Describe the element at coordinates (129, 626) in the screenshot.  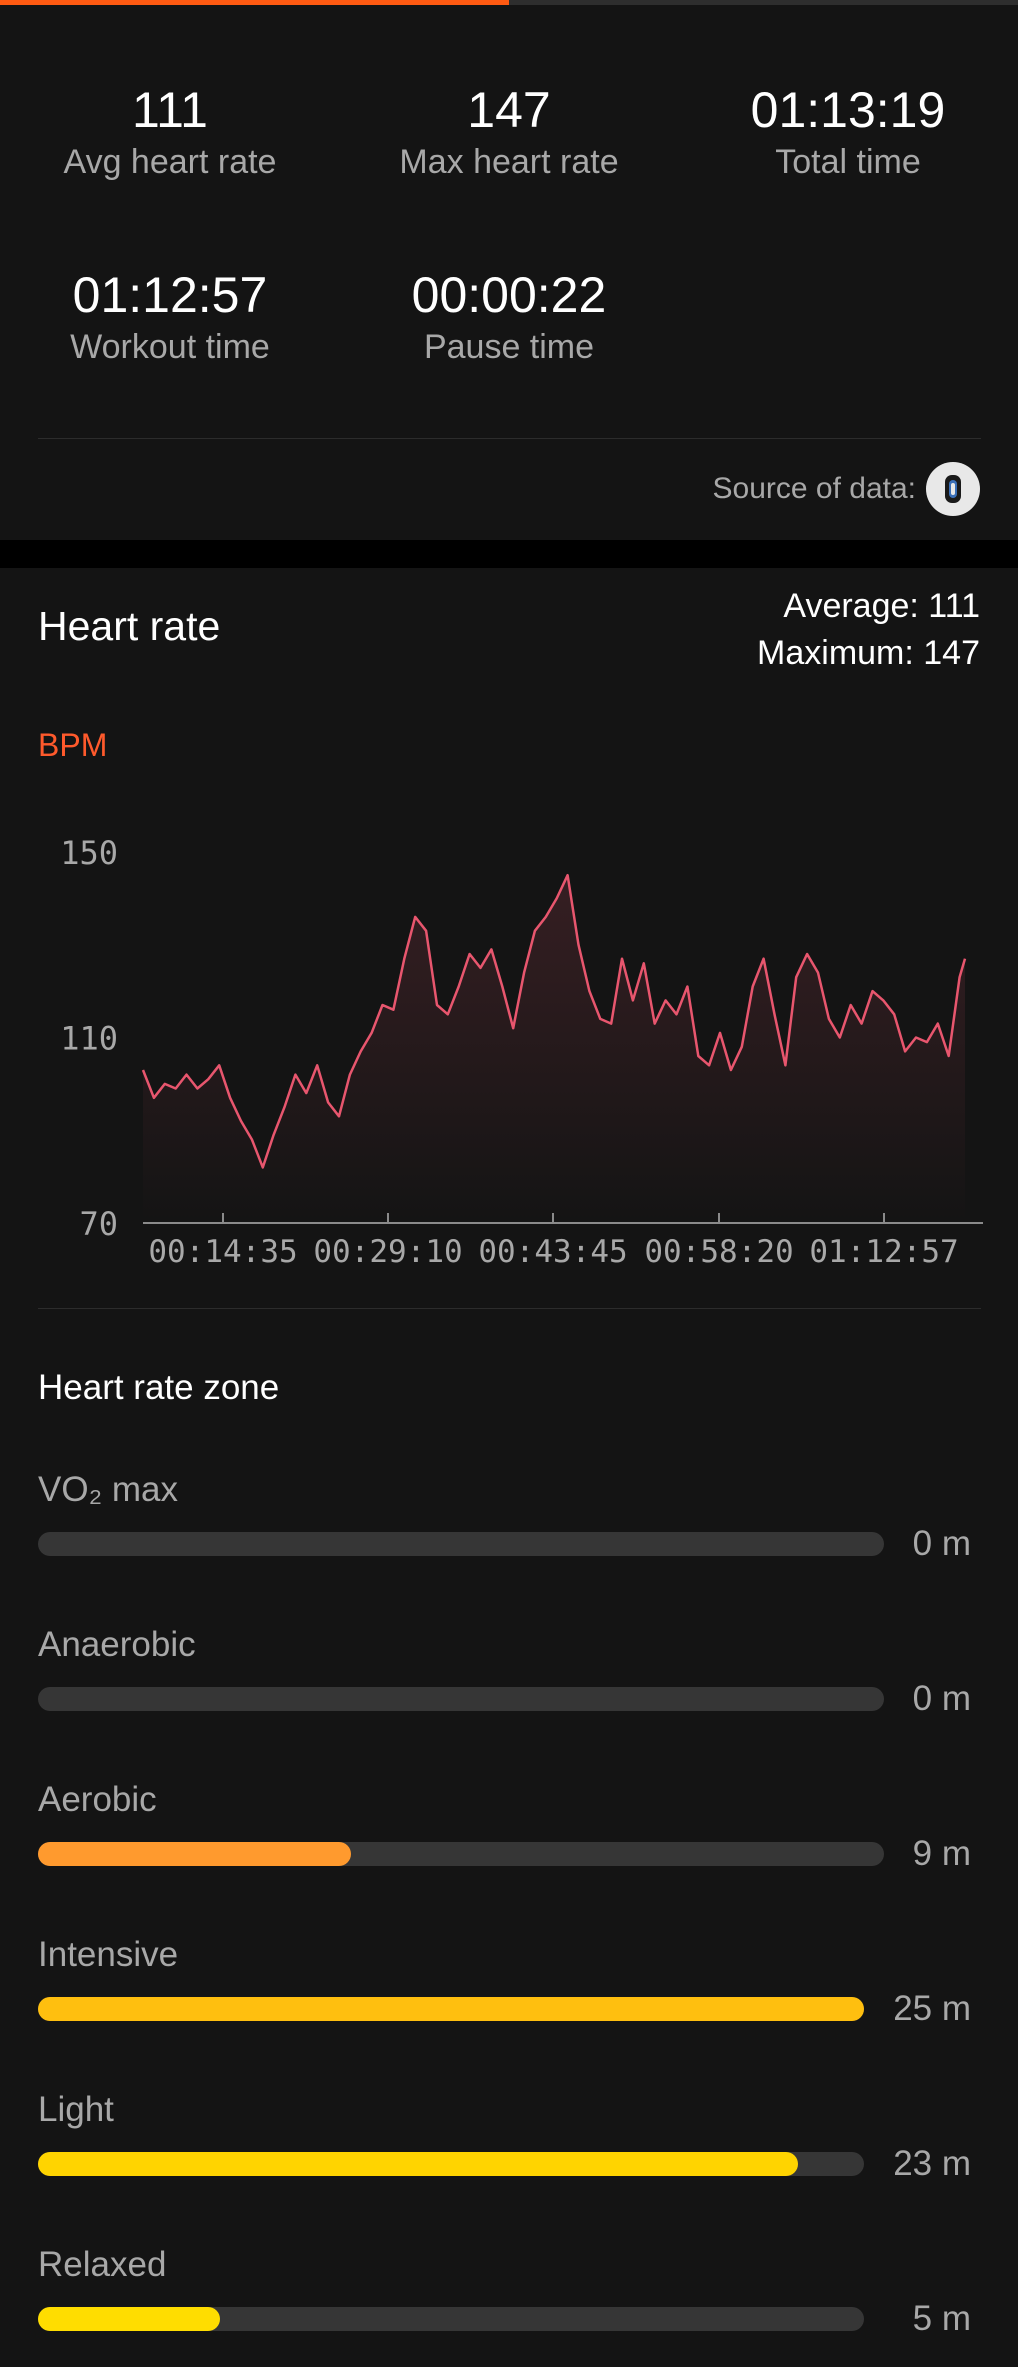
I see `heart-rate-title: Heart rate` at that location.